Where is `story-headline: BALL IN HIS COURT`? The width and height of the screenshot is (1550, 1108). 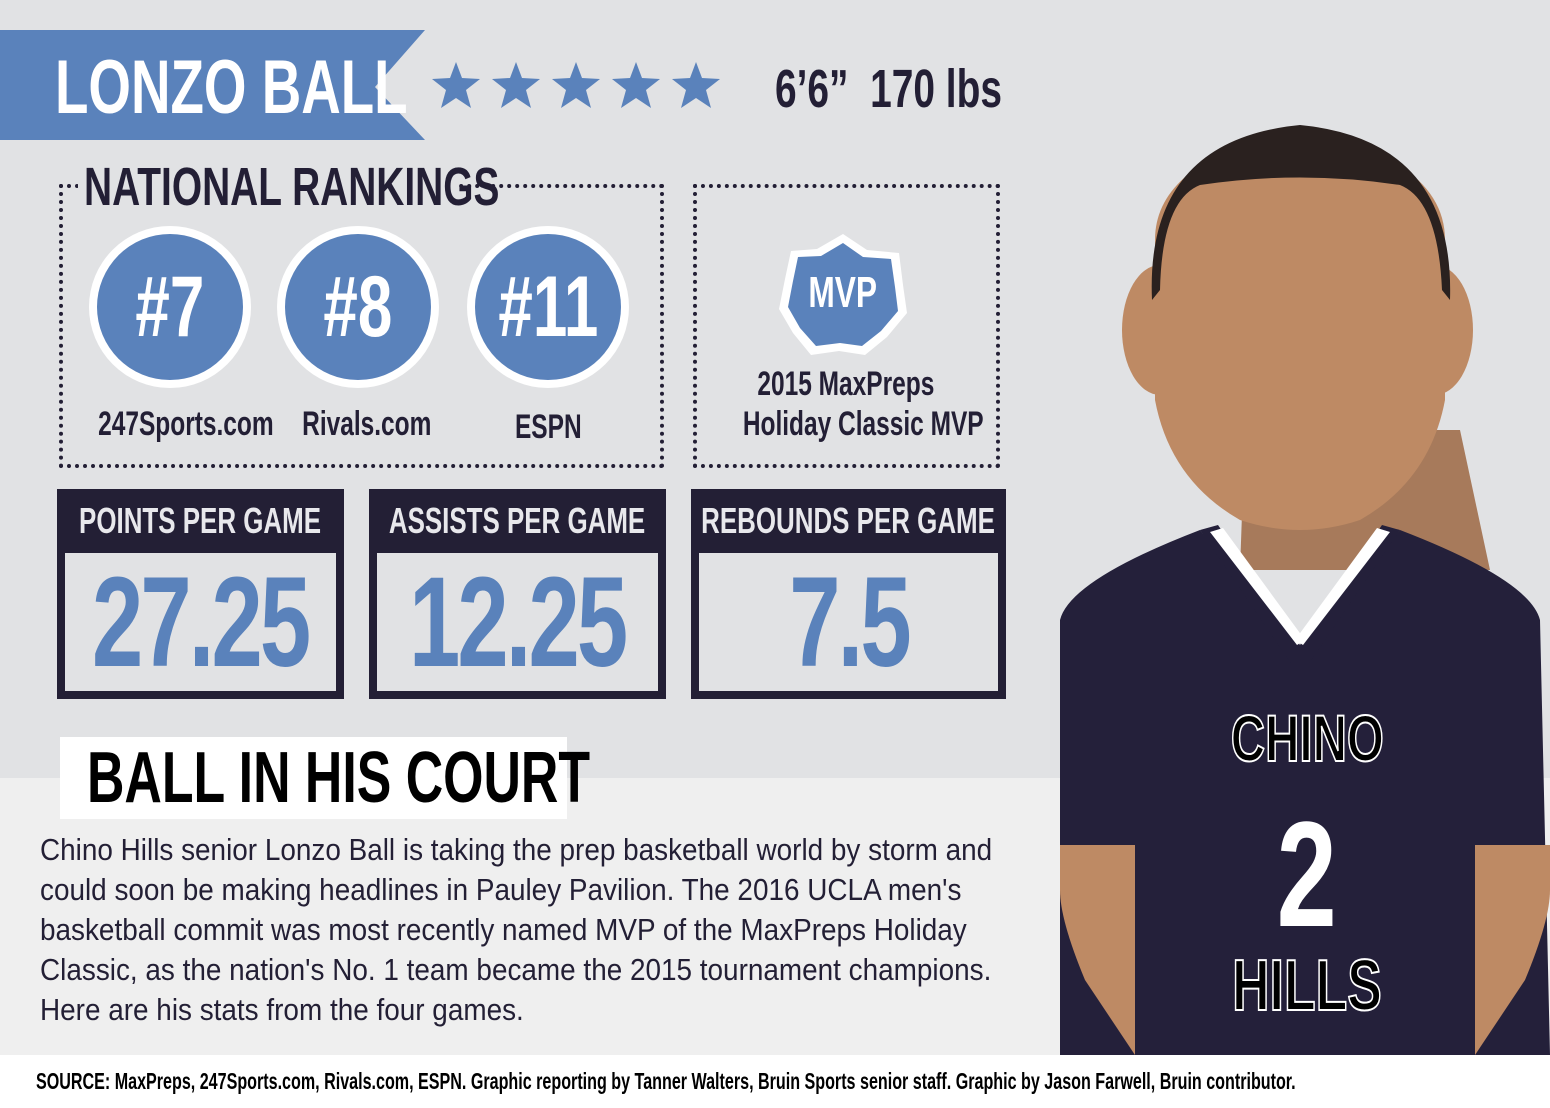
story-headline: BALL IN HIS COURT is located at coordinates (325, 778).